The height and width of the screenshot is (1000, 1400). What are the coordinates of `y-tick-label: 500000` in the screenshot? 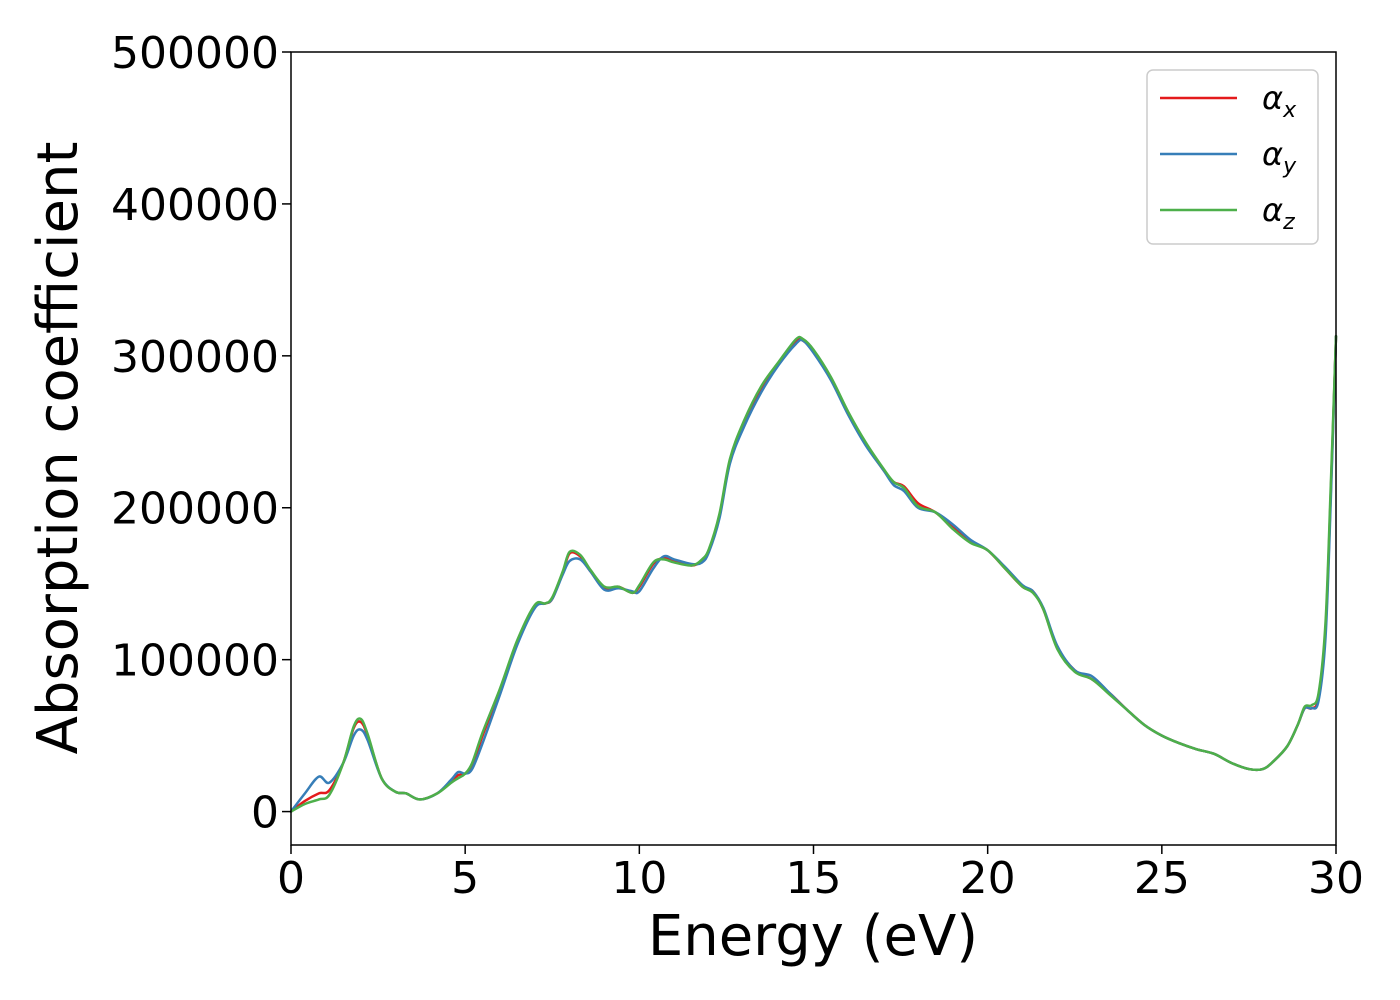 It's located at (195, 53).